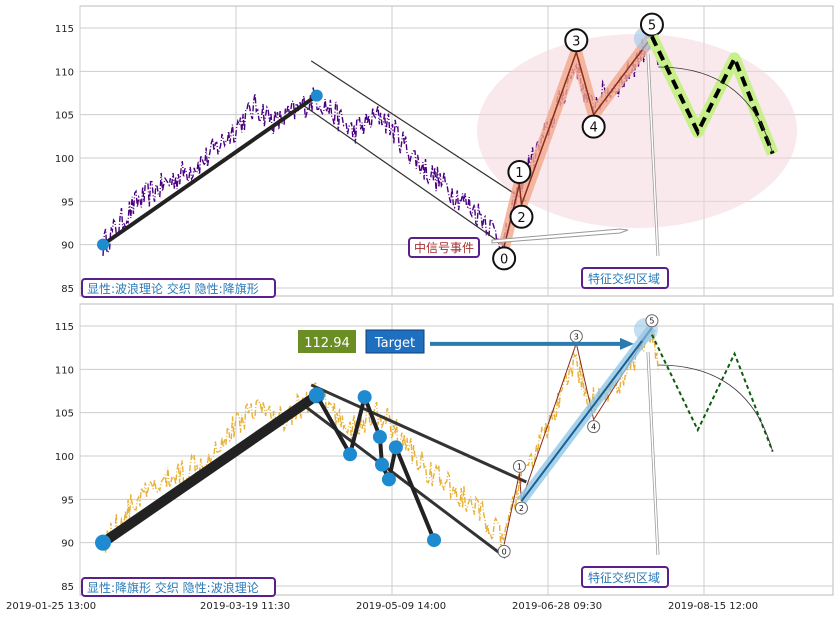 The width and height of the screenshot is (839, 617). Describe the element at coordinates (51, 606) in the screenshot. I see `x-tick-label: 2019-01-25 13:00` at that location.